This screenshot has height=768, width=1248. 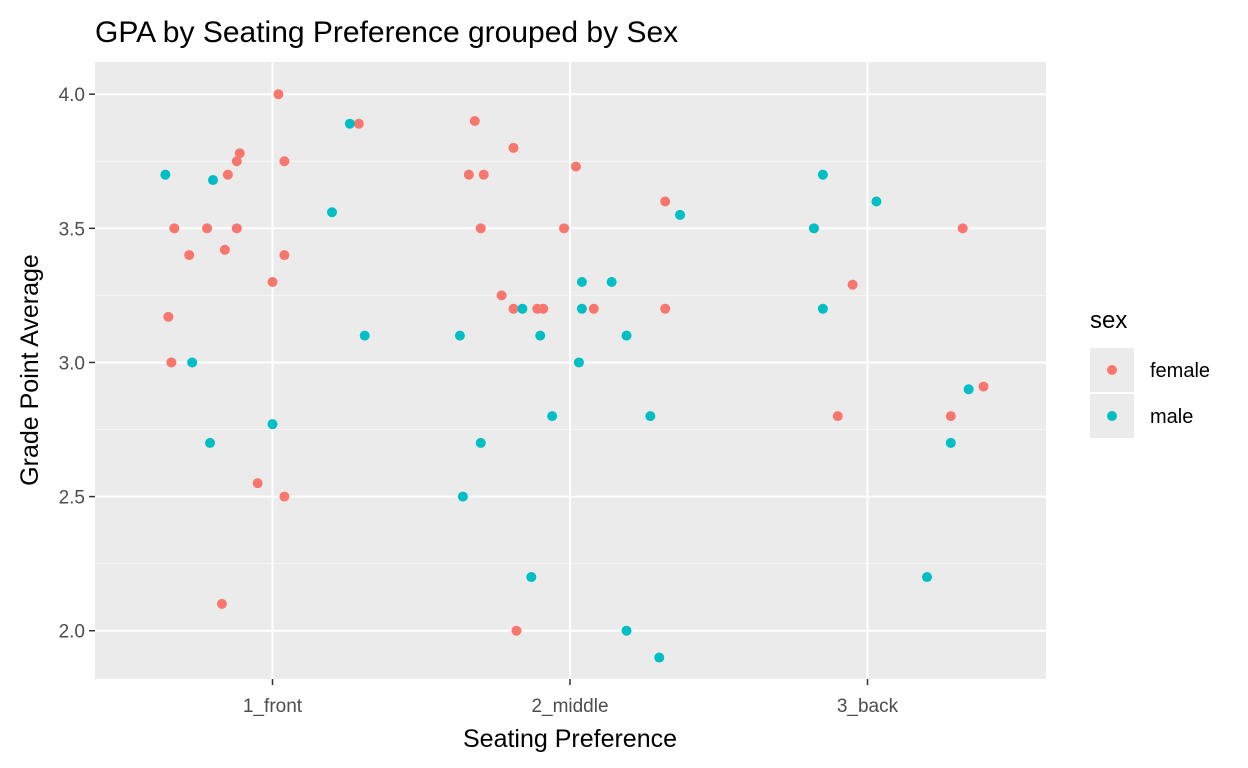 I want to click on legend-title: sex, so click(x=1108, y=320).